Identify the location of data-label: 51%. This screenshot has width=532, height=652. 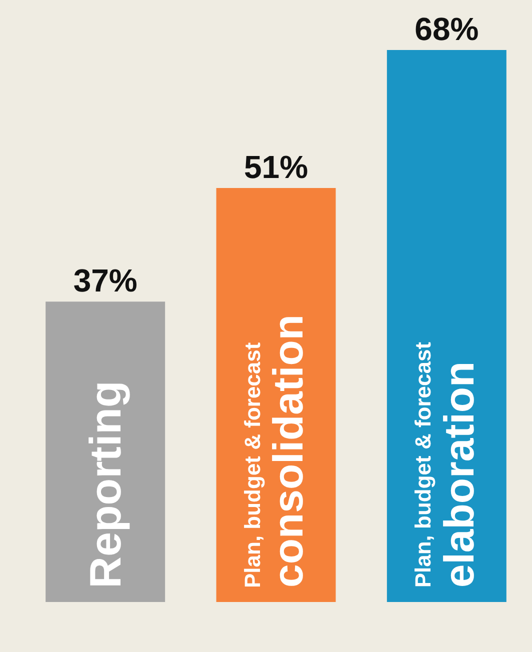
(276, 167).